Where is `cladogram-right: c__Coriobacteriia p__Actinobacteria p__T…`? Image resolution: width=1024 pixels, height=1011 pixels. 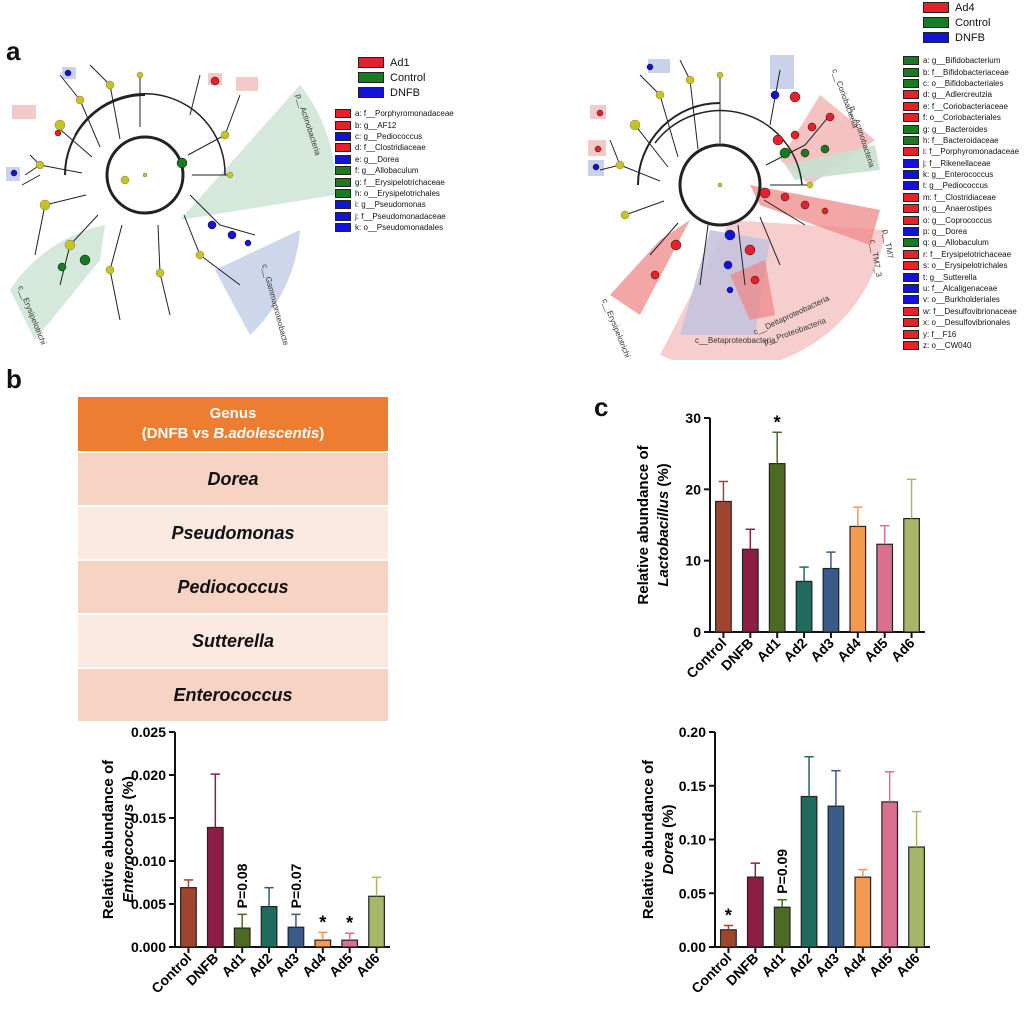 cladogram-right: c__Coriobacteriia p__Actinobacteria p__T… is located at coordinates (741, 207).